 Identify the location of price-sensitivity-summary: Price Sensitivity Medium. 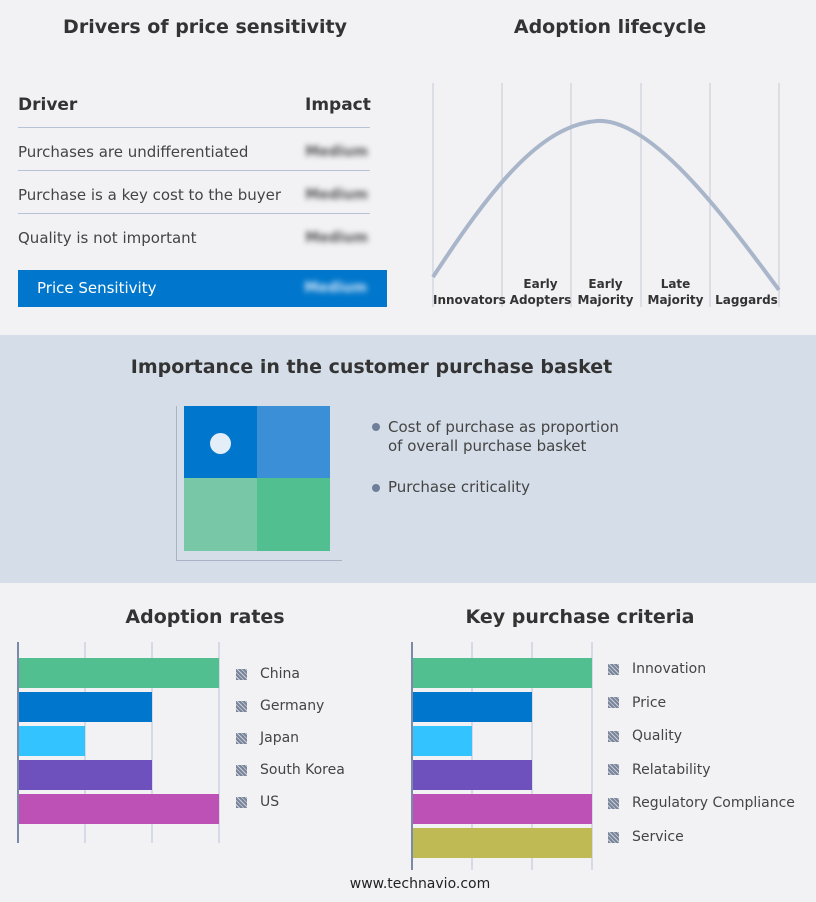
(202, 288).